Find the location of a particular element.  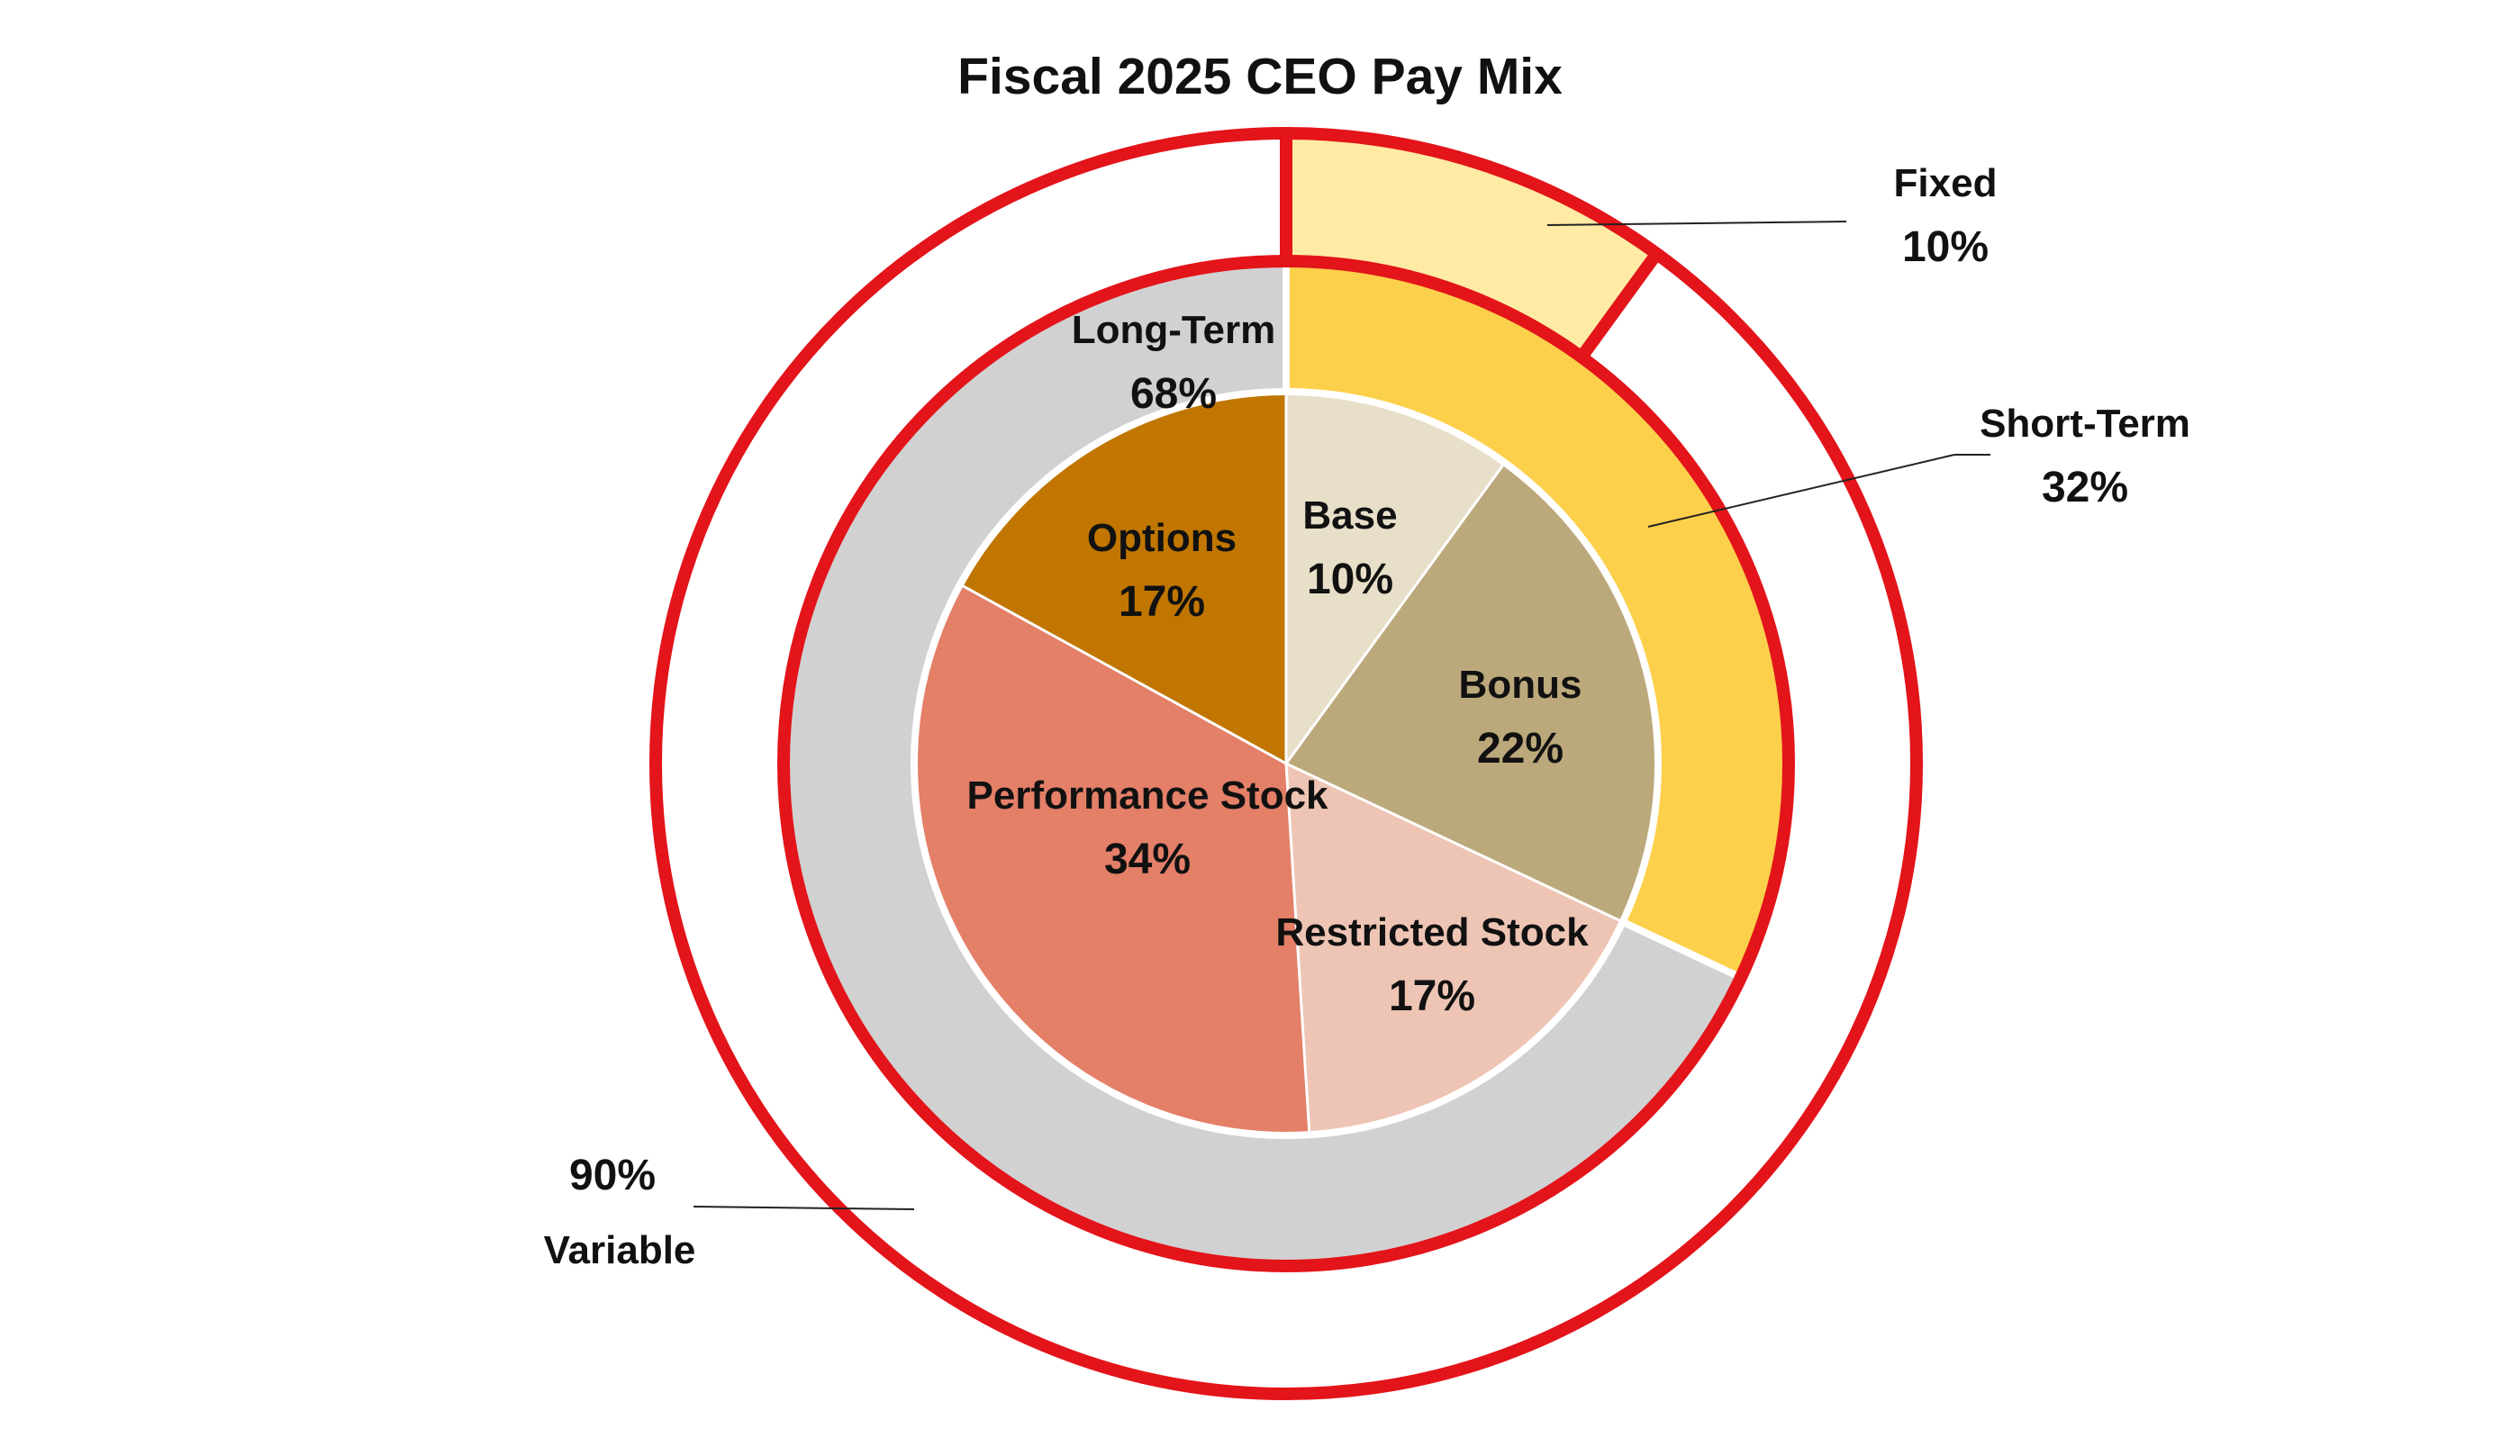

short-term-leader-line is located at coordinates (1801, 491).